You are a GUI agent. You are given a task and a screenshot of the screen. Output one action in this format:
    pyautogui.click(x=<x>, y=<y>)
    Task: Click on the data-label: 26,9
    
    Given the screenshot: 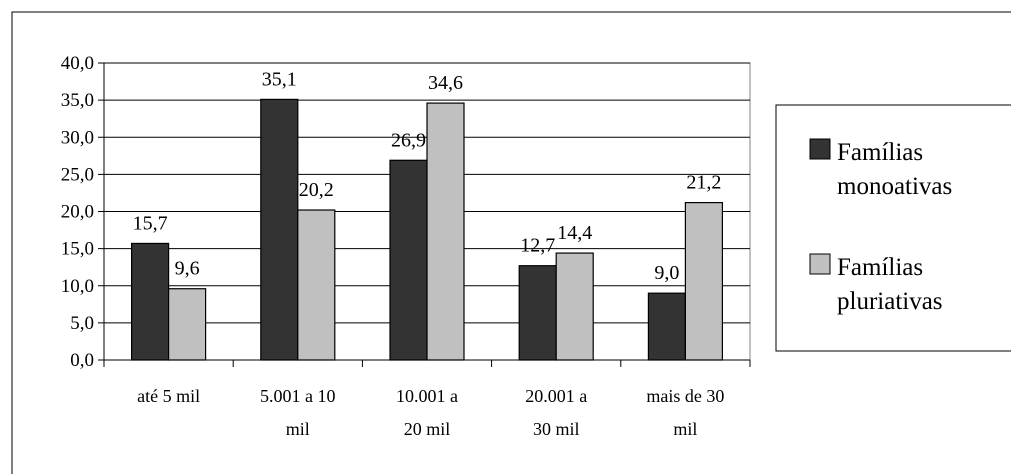 What is the action you would take?
    pyautogui.click(x=408, y=140)
    